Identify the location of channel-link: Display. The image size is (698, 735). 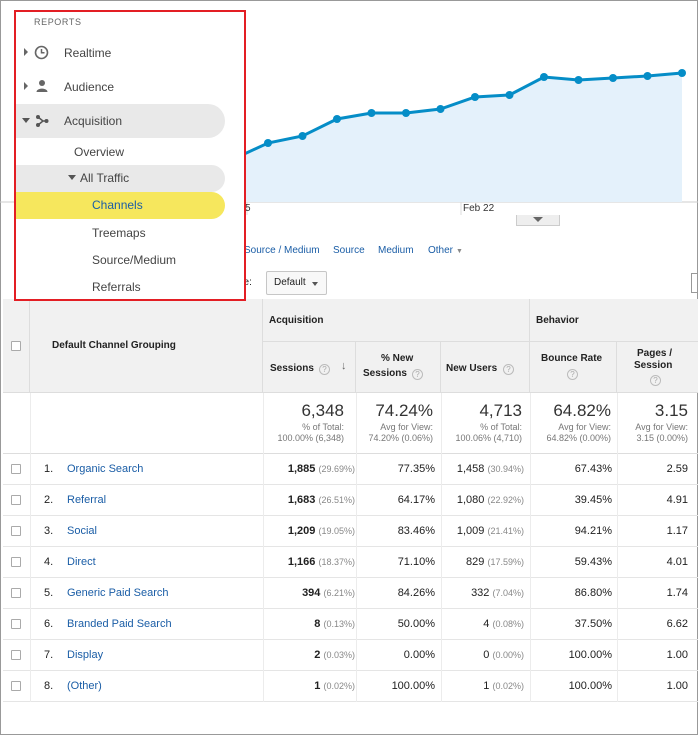
(85, 655).